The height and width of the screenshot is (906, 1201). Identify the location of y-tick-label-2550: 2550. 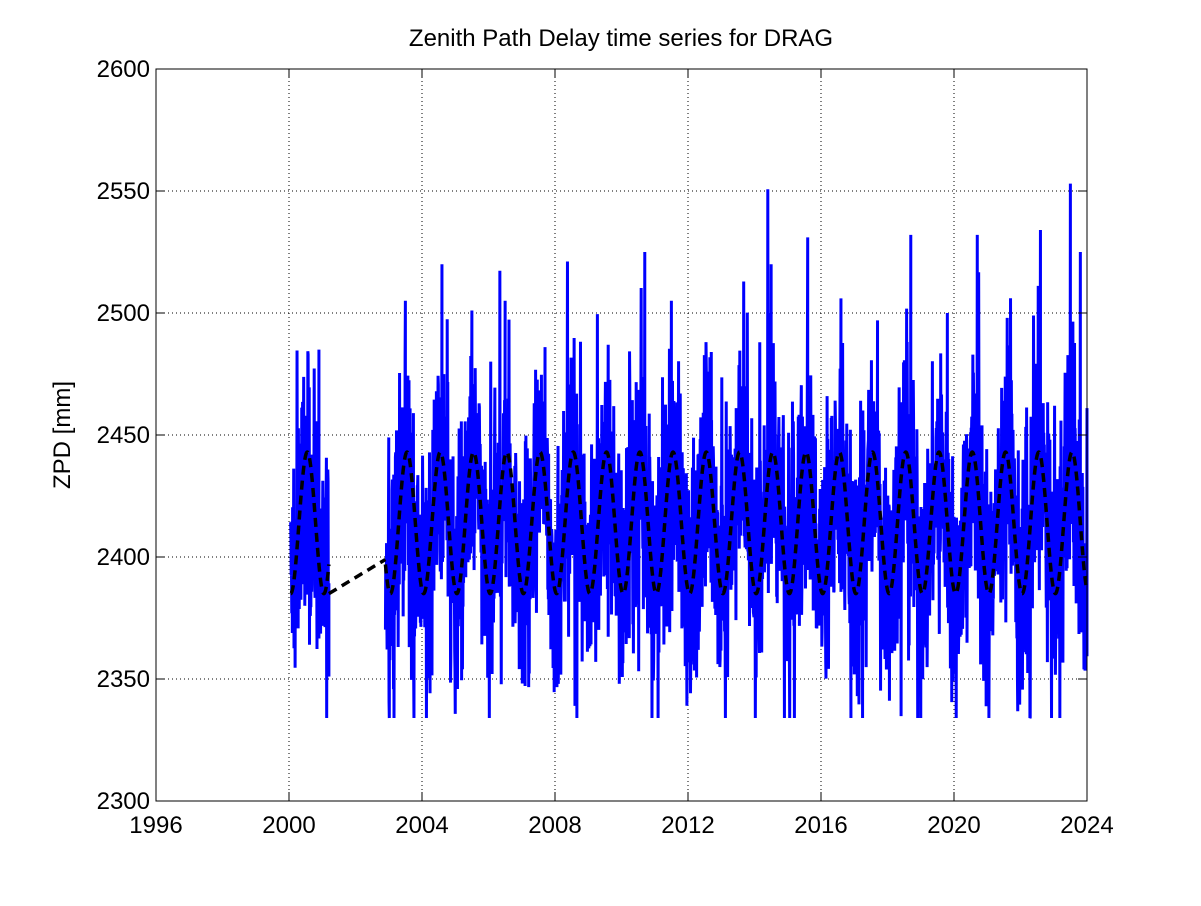
(123, 191).